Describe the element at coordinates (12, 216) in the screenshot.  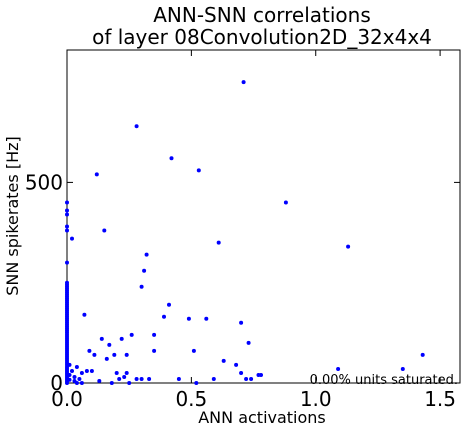
I see `y-axis-label: SNN spikerates [Hz]` at that location.